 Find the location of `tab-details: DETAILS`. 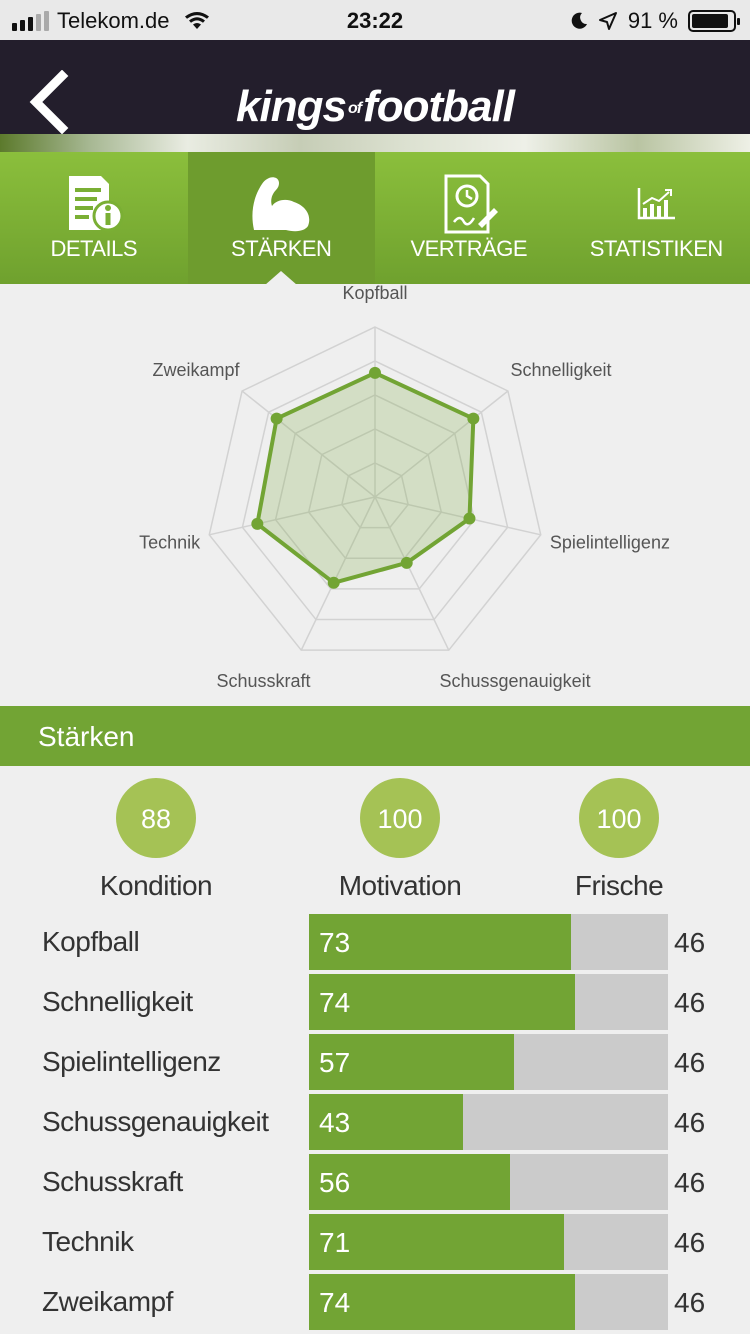

tab-details: DETAILS is located at coordinates (94, 218).